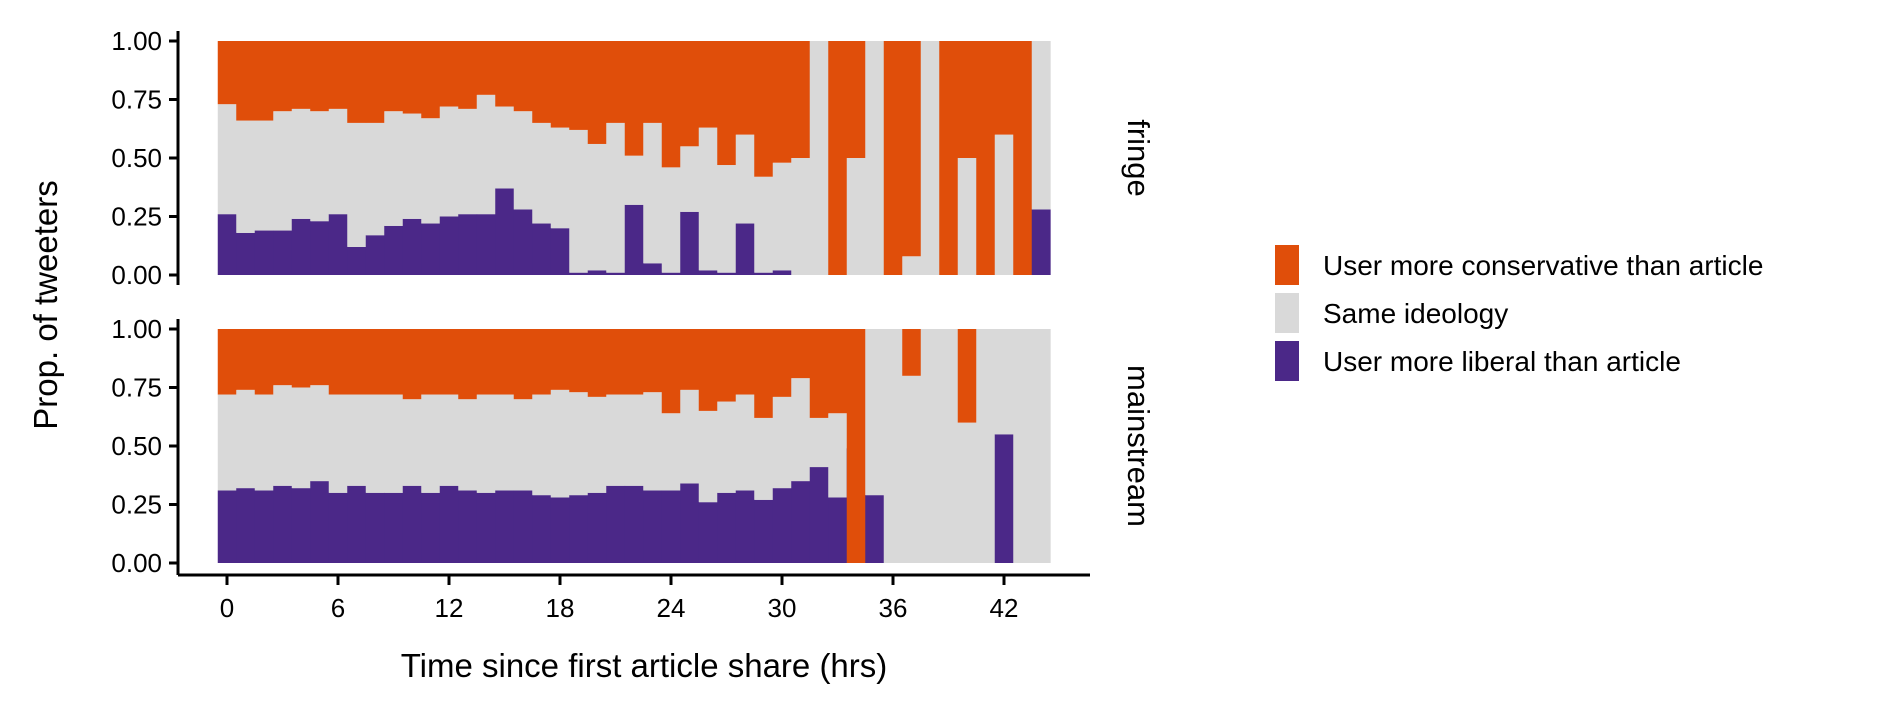  I want to click on x-tick-label: 0, so click(227, 608).